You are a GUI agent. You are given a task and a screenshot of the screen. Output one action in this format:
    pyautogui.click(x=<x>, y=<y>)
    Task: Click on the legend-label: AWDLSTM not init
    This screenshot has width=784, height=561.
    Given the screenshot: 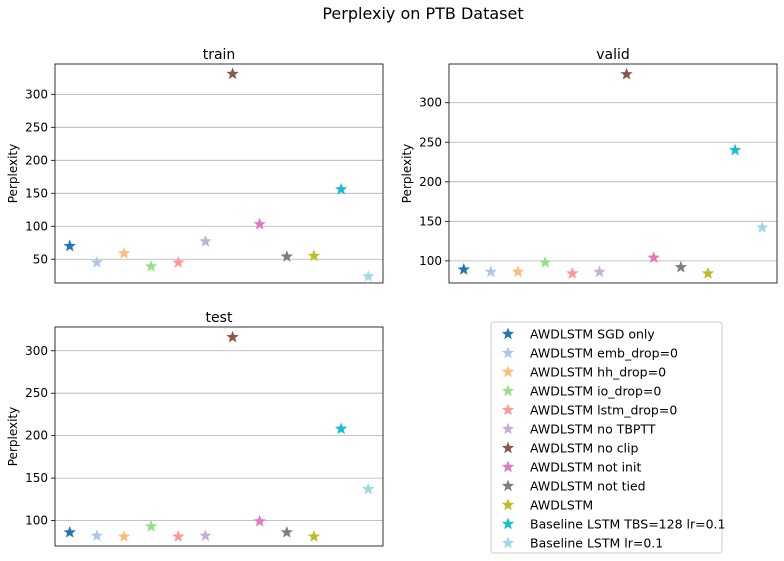 What is the action you would take?
    pyautogui.click(x=585, y=467)
    